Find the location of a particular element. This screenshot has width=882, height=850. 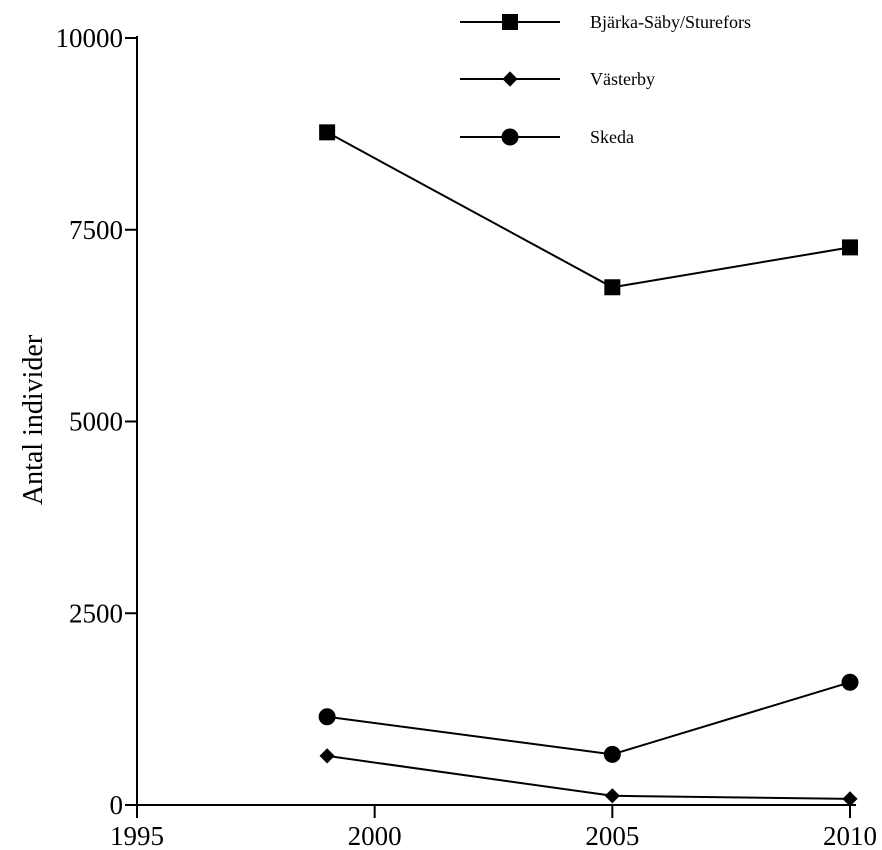

x-tick-label: 1995 is located at coordinates (137, 835).